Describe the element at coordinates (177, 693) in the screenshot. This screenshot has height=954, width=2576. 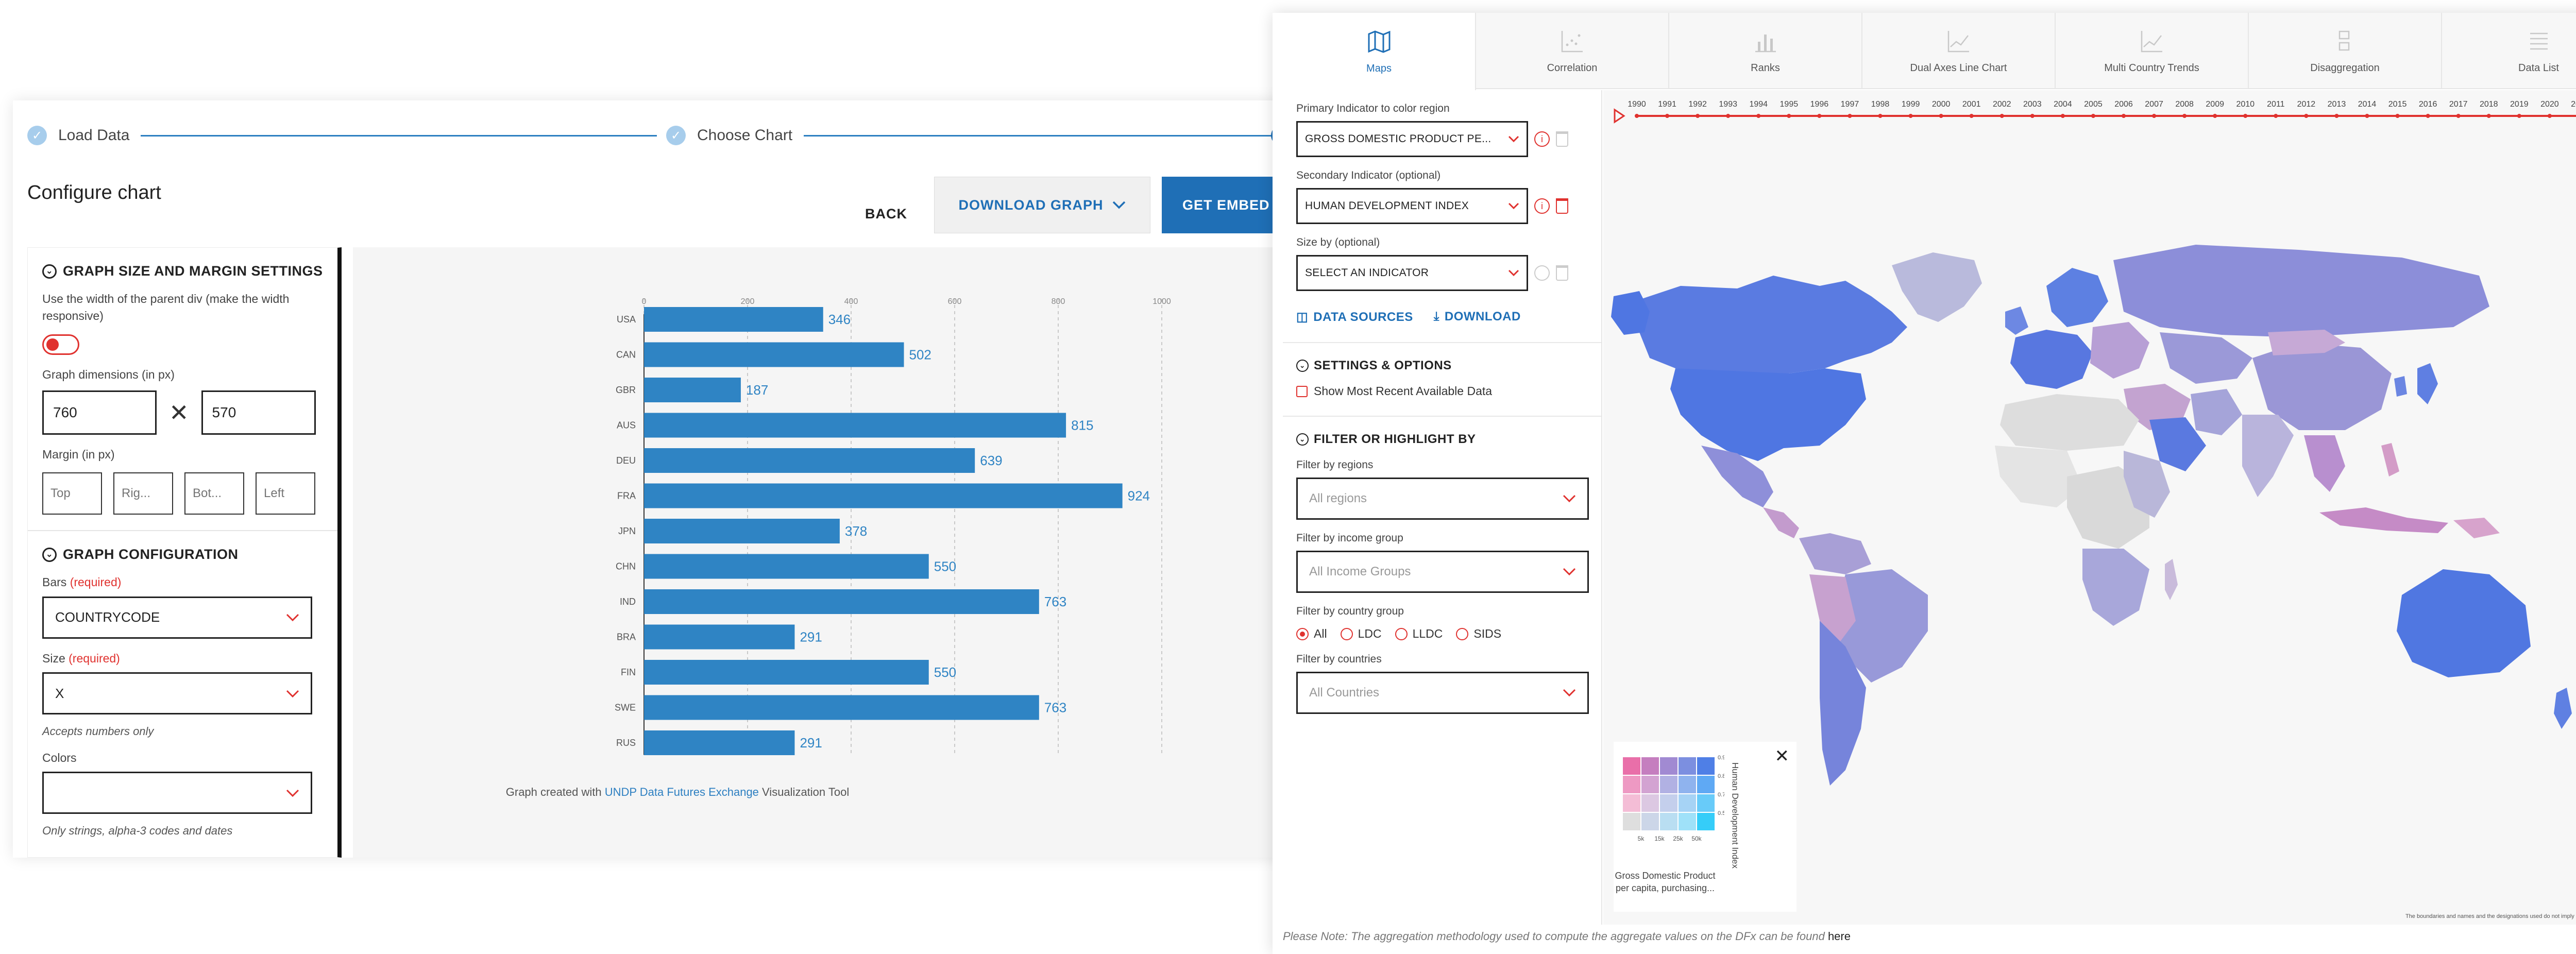
I see `size-select: X` at that location.